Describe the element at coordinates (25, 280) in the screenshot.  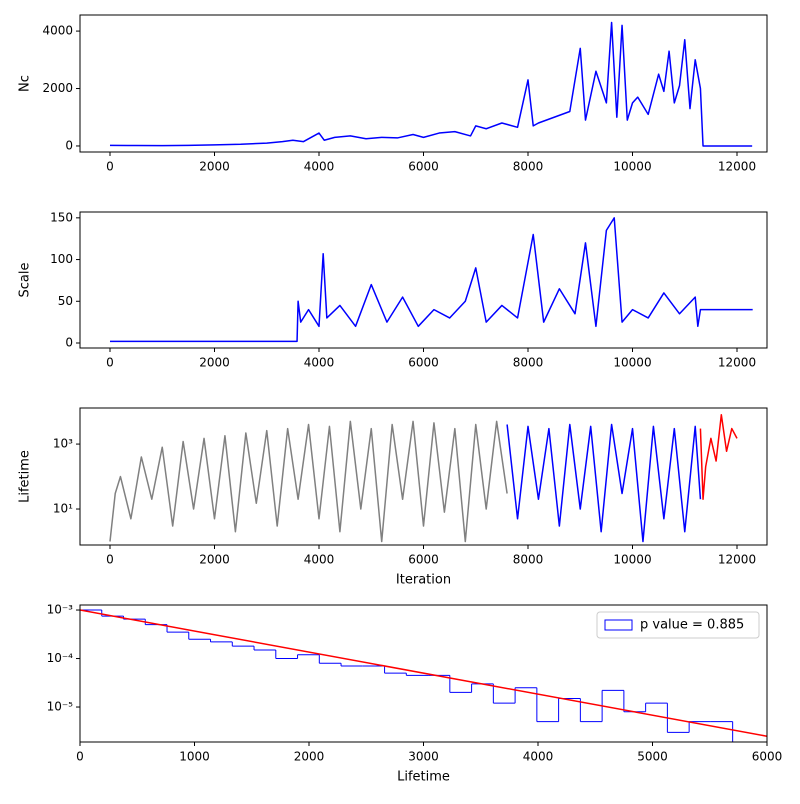
I see `y-axis-label: Scale` at that location.